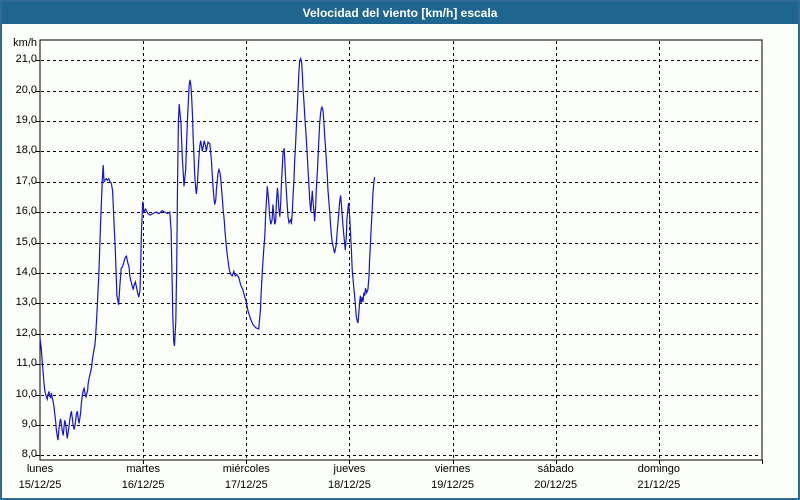 The width and height of the screenshot is (800, 500). Describe the element at coordinates (26, 333) in the screenshot. I see `y-tick-label: 12,0` at that location.